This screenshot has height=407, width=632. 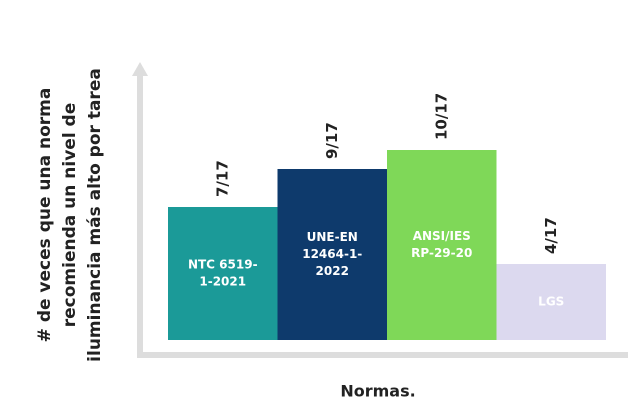 What do you see at coordinates (332, 237) in the screenshot?
I see `category-label: UNE-EN` at bounding box center [332, 237].